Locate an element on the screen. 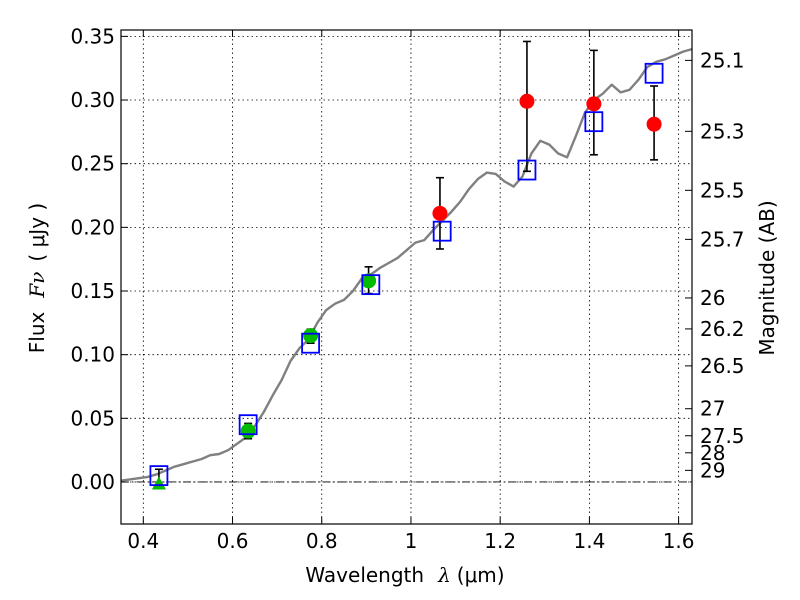  y-tick-label: 0.20 is located at coordinates (92, 227).